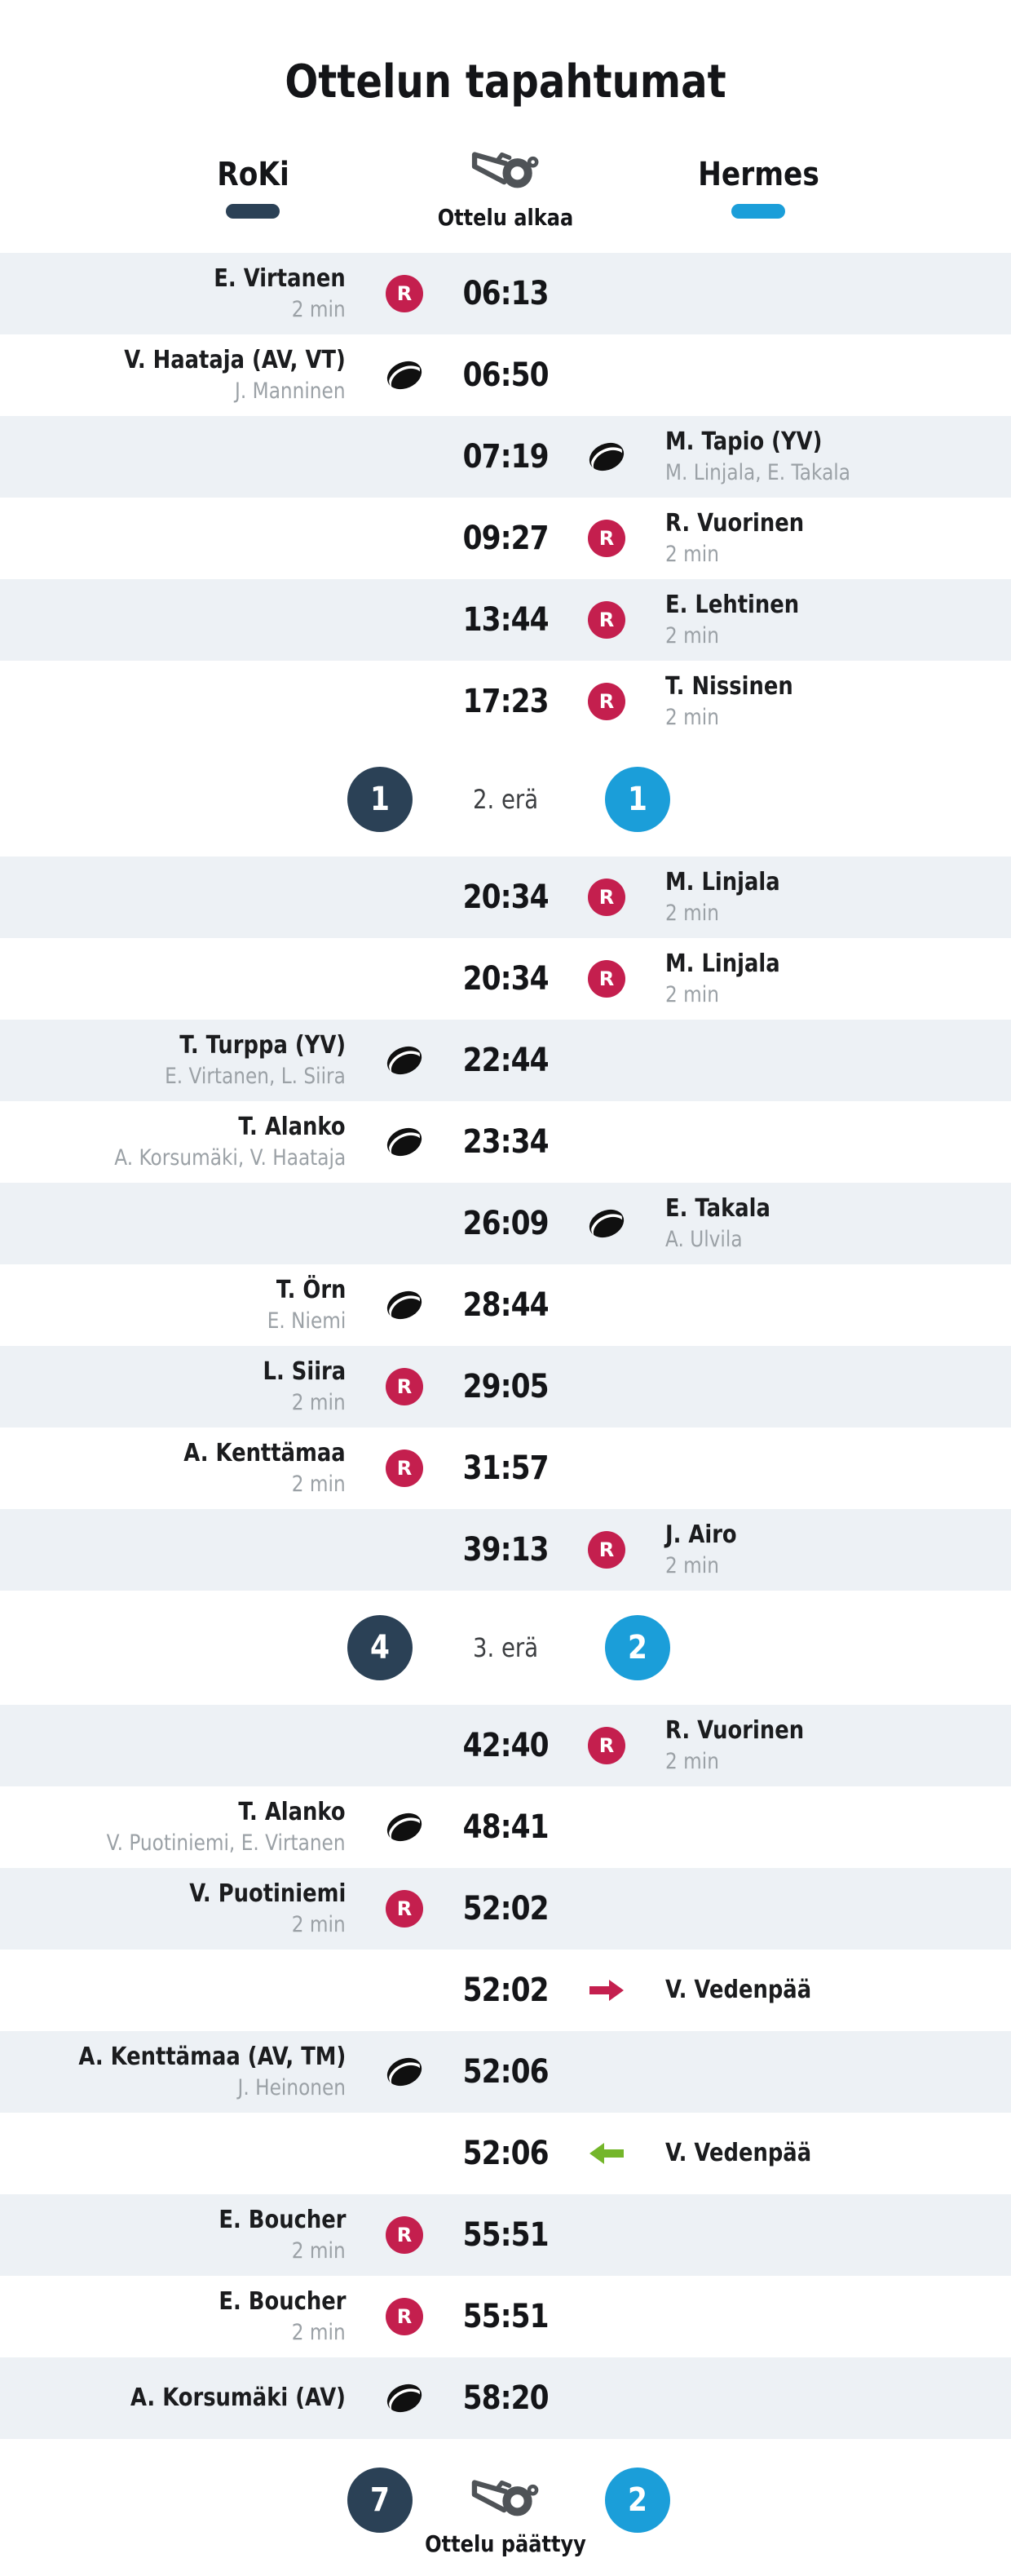 The height and width of the screenshot is (2576, 1011). I want to click on event-time: 20:34, so click(505, 897).